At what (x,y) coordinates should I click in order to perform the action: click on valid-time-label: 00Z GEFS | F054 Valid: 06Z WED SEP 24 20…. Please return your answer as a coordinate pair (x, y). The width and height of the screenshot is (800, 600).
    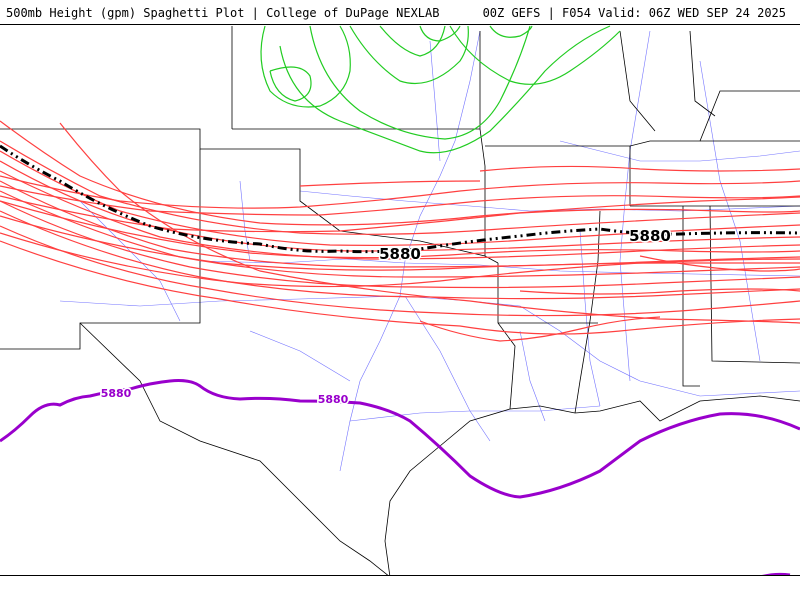
    Looking at the image, I should click on (634, 13).